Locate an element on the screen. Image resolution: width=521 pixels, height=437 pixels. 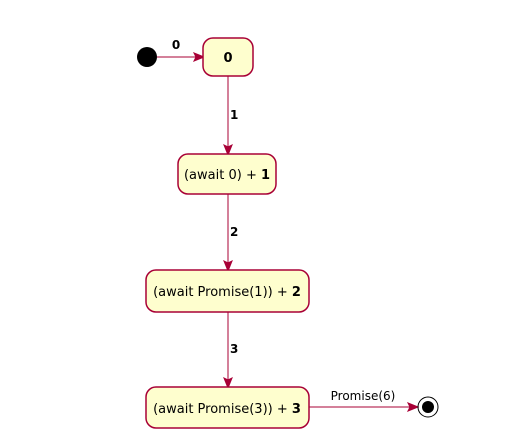
state-label-value: 1 is located at coordinates (265, 175).